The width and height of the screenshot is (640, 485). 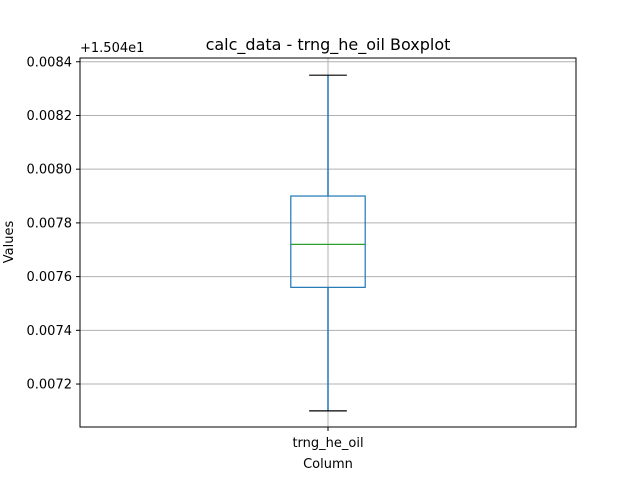 What do you see at coordinates (50, 277) in the screenshot?
I see `y-tick-label: 0.0076` at bounding box center [50, 277].